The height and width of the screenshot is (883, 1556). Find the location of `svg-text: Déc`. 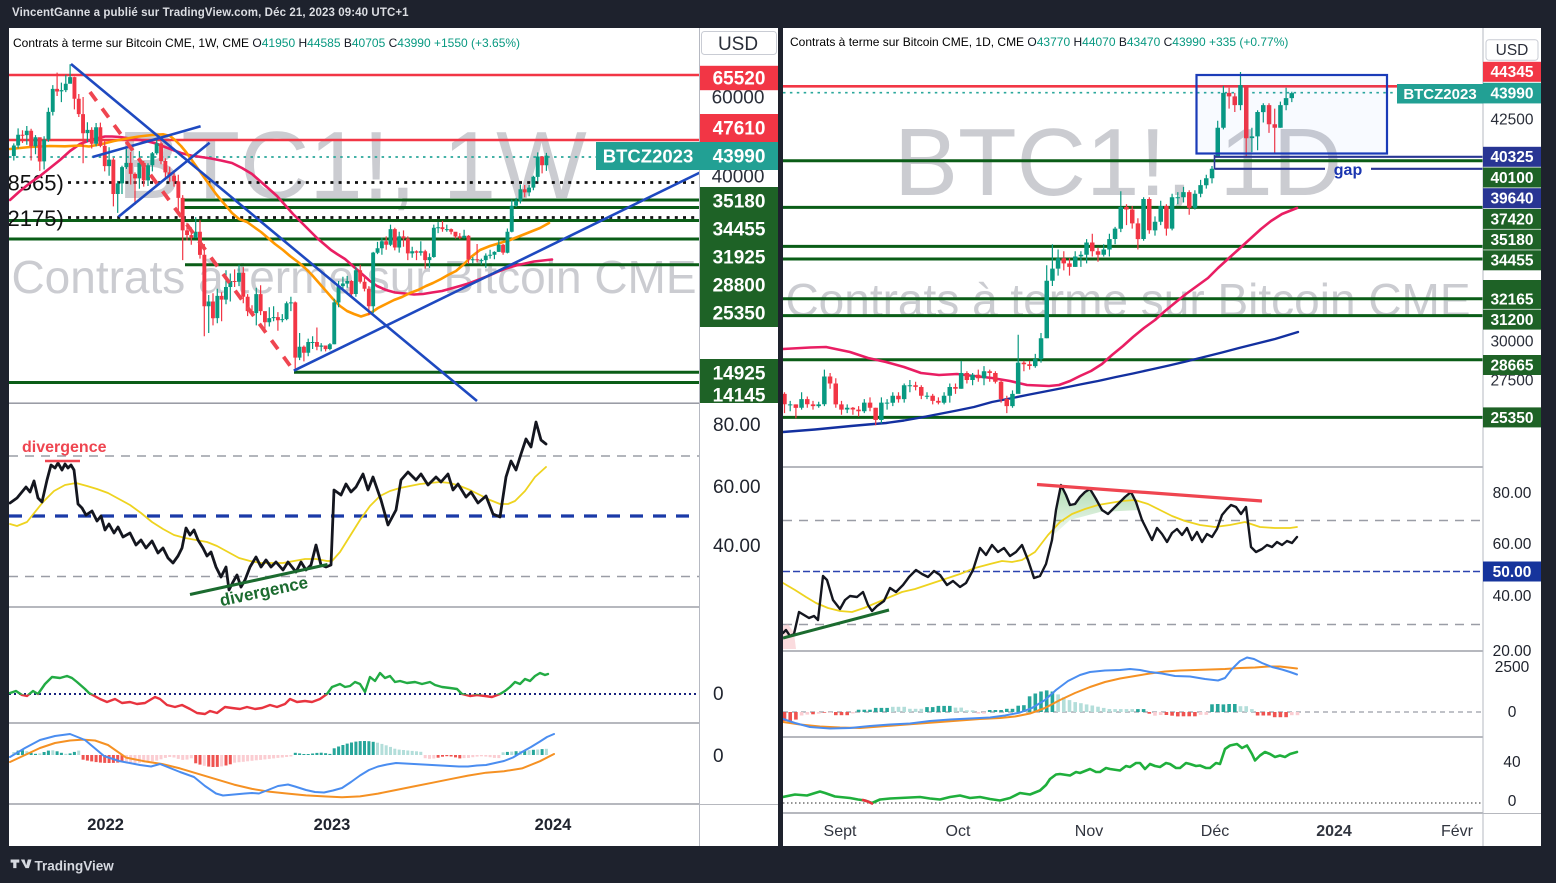

svg-text: Déc is located at coordinates (1215, 831).